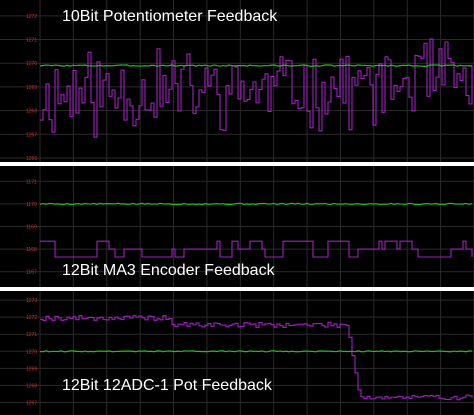  Describe the element at coordinates (31, 301) in the screenshot. I see `y-tick-label: 1273` at that location.